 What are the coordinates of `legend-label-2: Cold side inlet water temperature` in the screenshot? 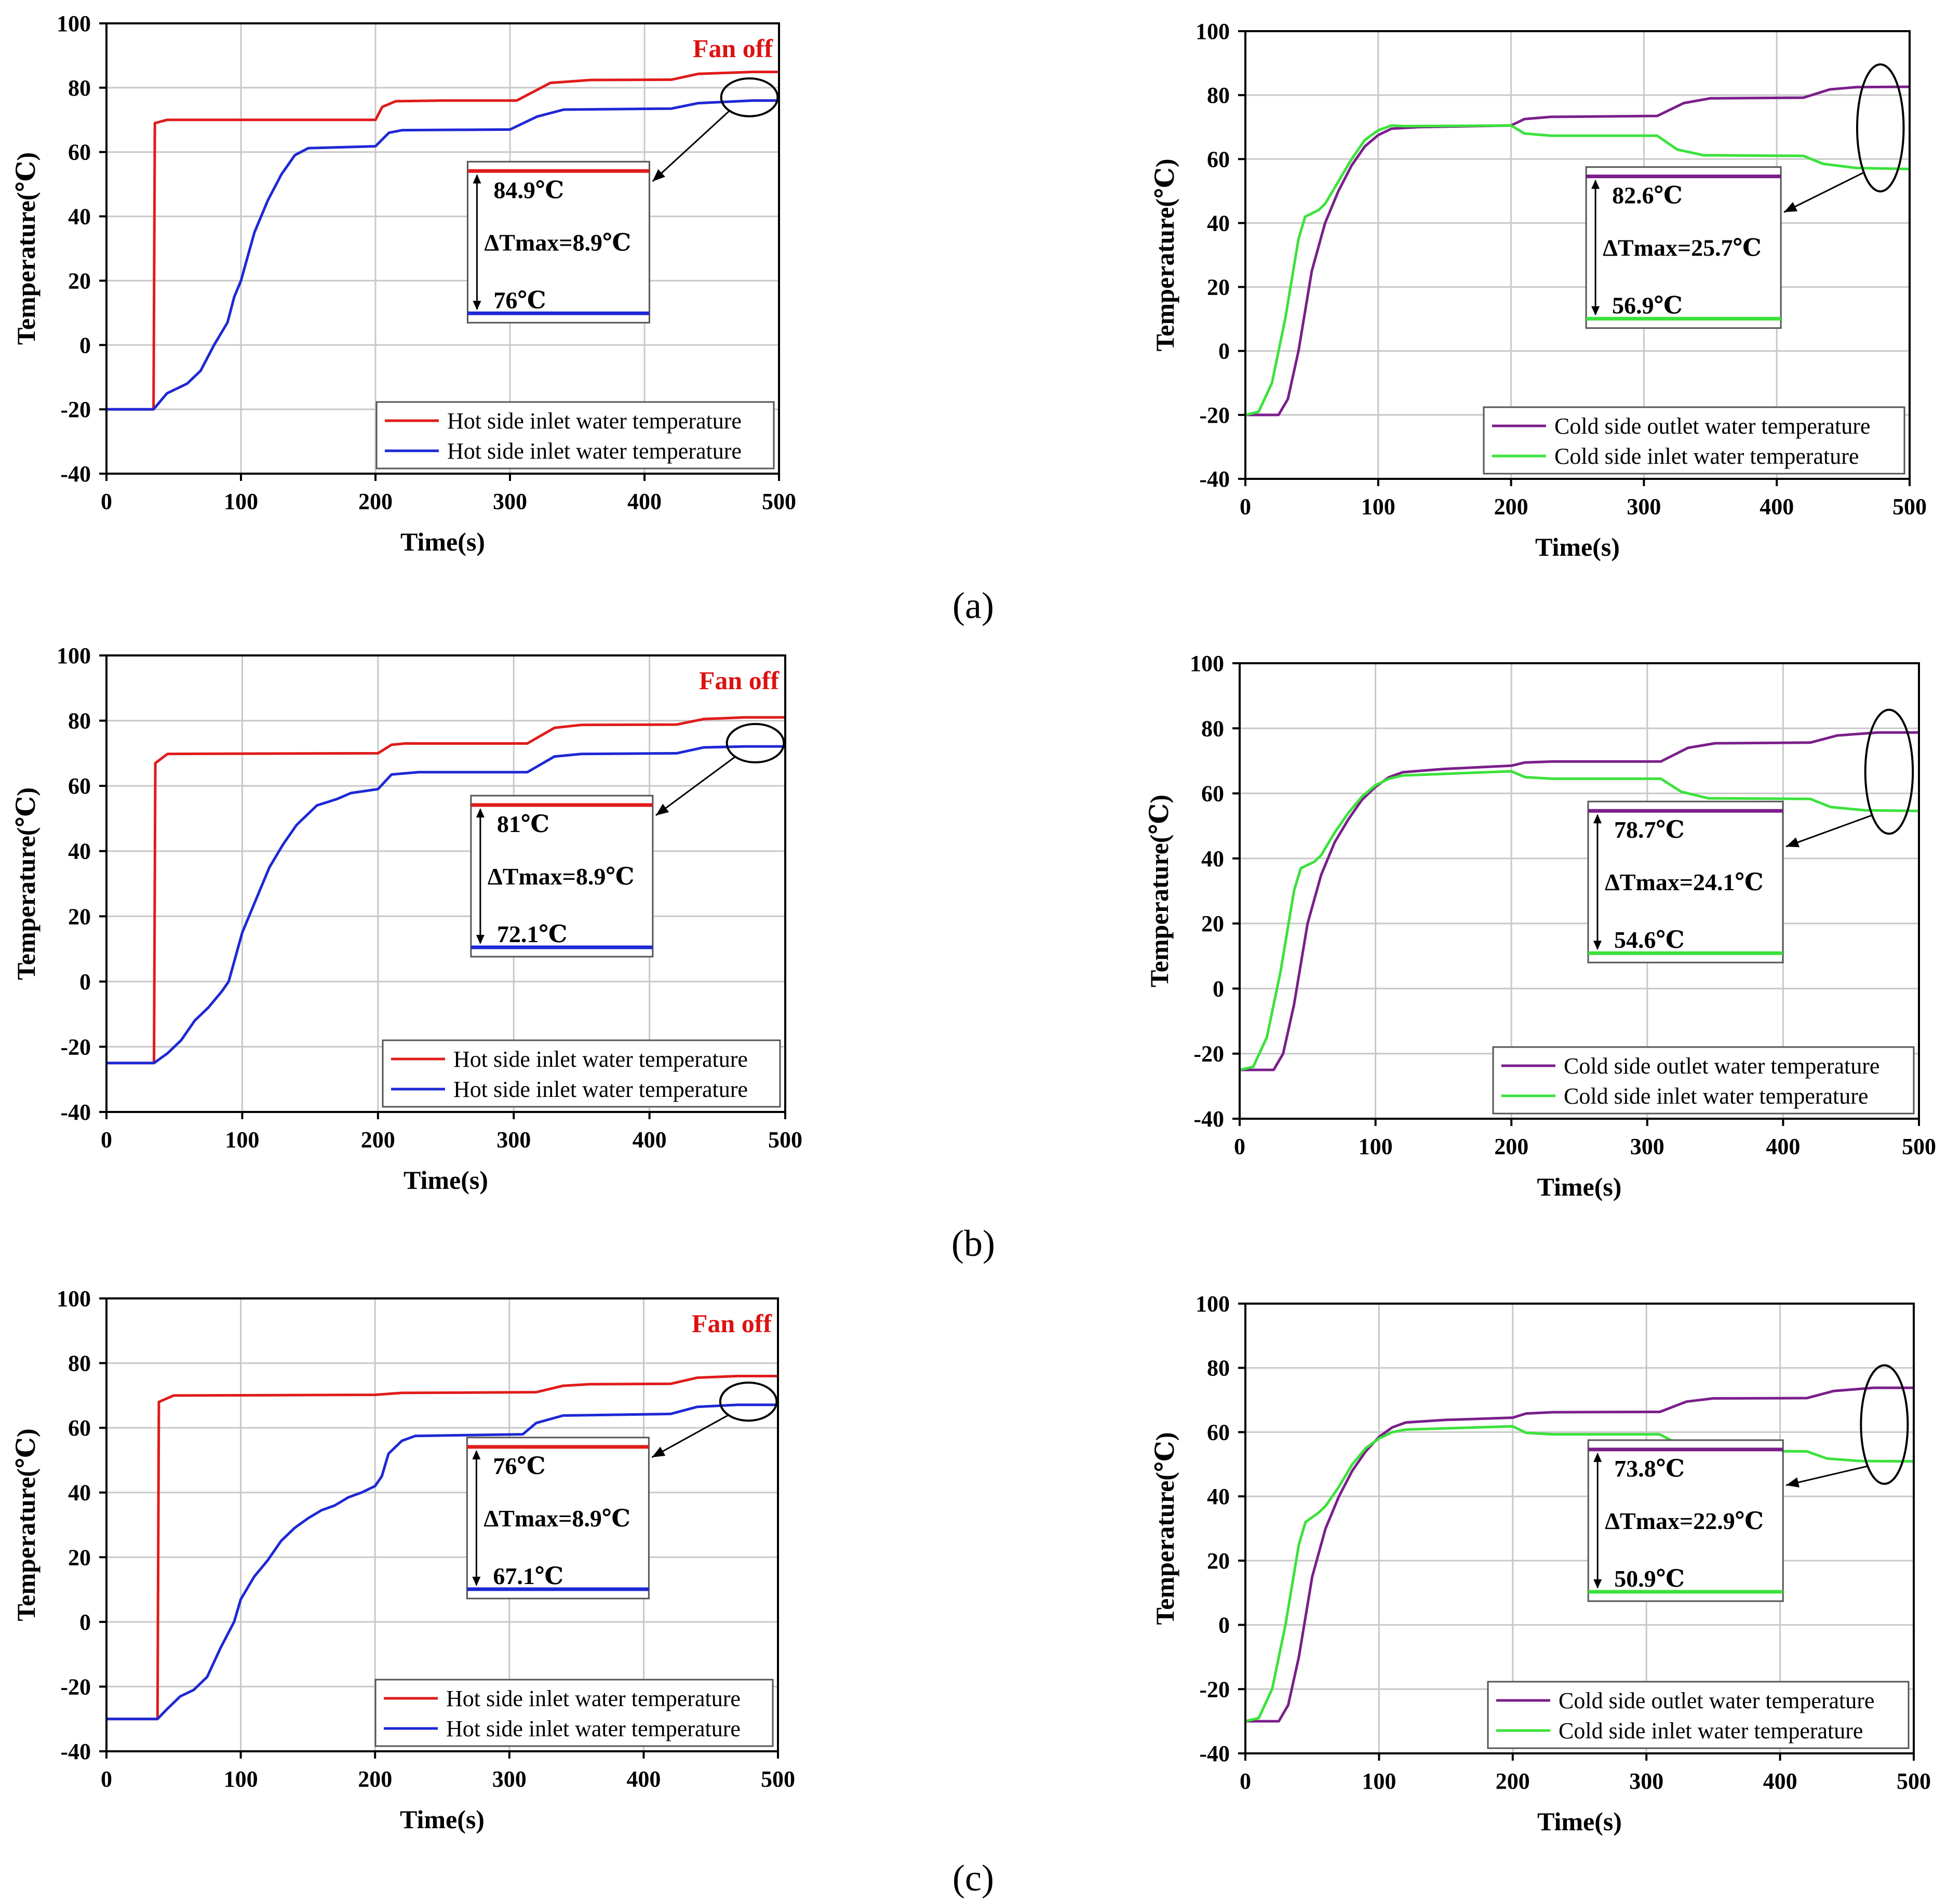 It's located at (1716, 1096).